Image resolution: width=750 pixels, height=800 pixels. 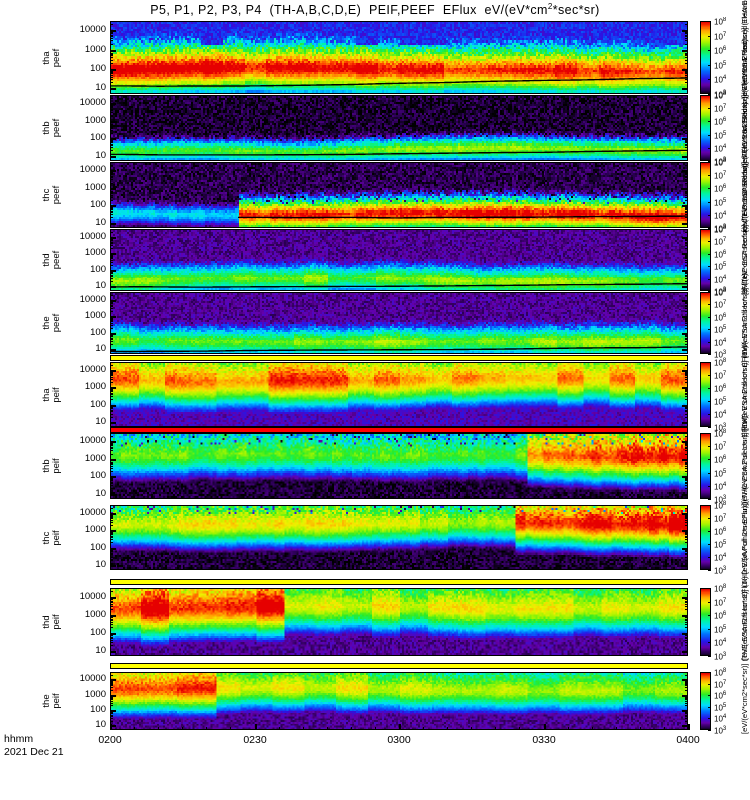 What do you see at coordinates (705, 260) in the screenshot?
I see `colorbar-thd-peef` at bounding box center [705, 260].